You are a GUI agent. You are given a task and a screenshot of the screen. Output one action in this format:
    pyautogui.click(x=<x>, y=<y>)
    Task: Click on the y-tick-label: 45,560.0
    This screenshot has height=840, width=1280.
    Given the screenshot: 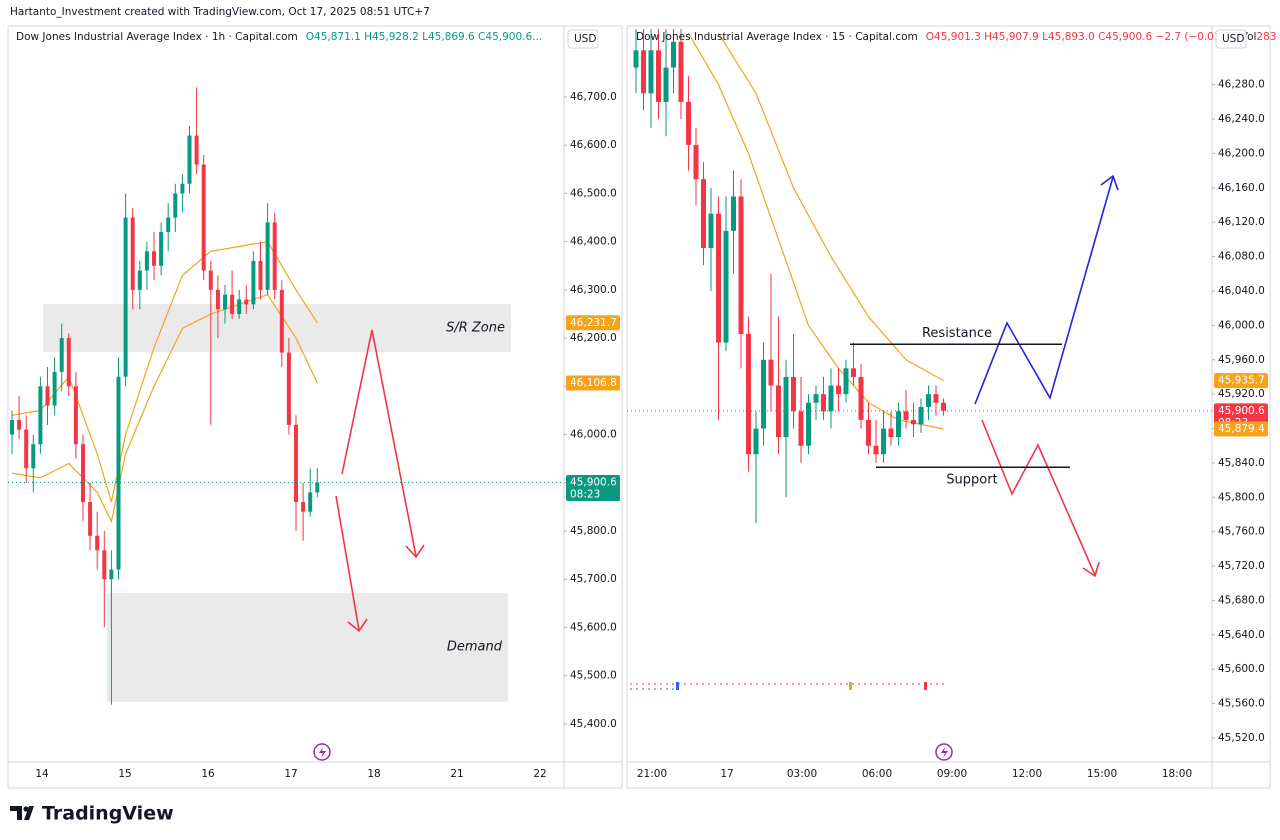 What is the action you would take?
    pyautogui.click(x=1241, y=704)
    